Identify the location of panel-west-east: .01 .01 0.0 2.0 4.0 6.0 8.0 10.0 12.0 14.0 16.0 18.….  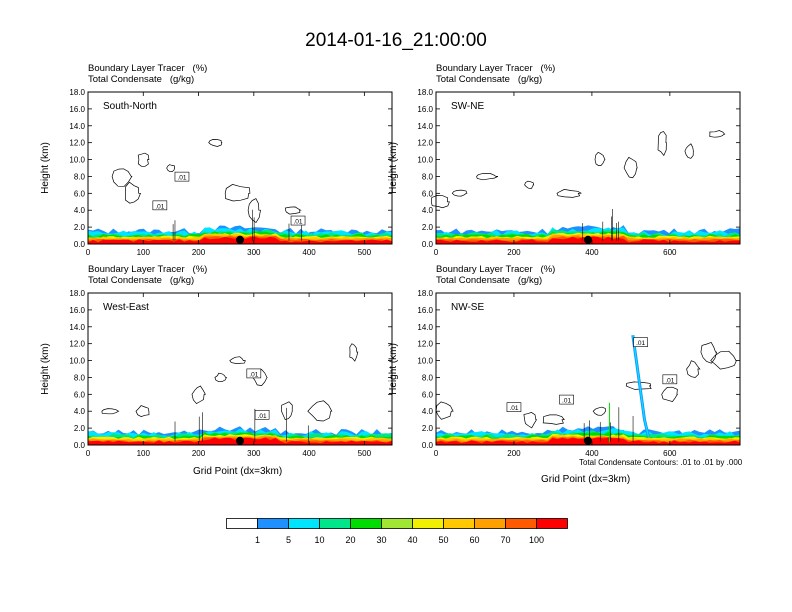
(216, 373).